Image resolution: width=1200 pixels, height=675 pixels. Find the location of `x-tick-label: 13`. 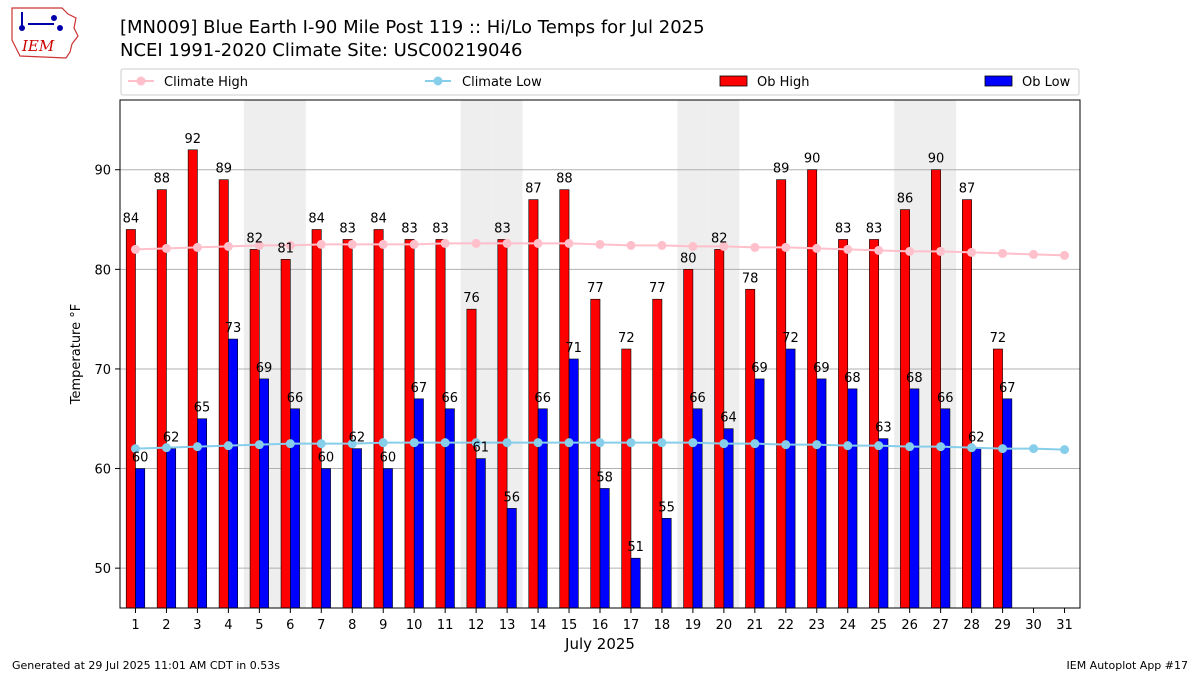

x-tick-label: 13 is located at coordinates (507, 625).